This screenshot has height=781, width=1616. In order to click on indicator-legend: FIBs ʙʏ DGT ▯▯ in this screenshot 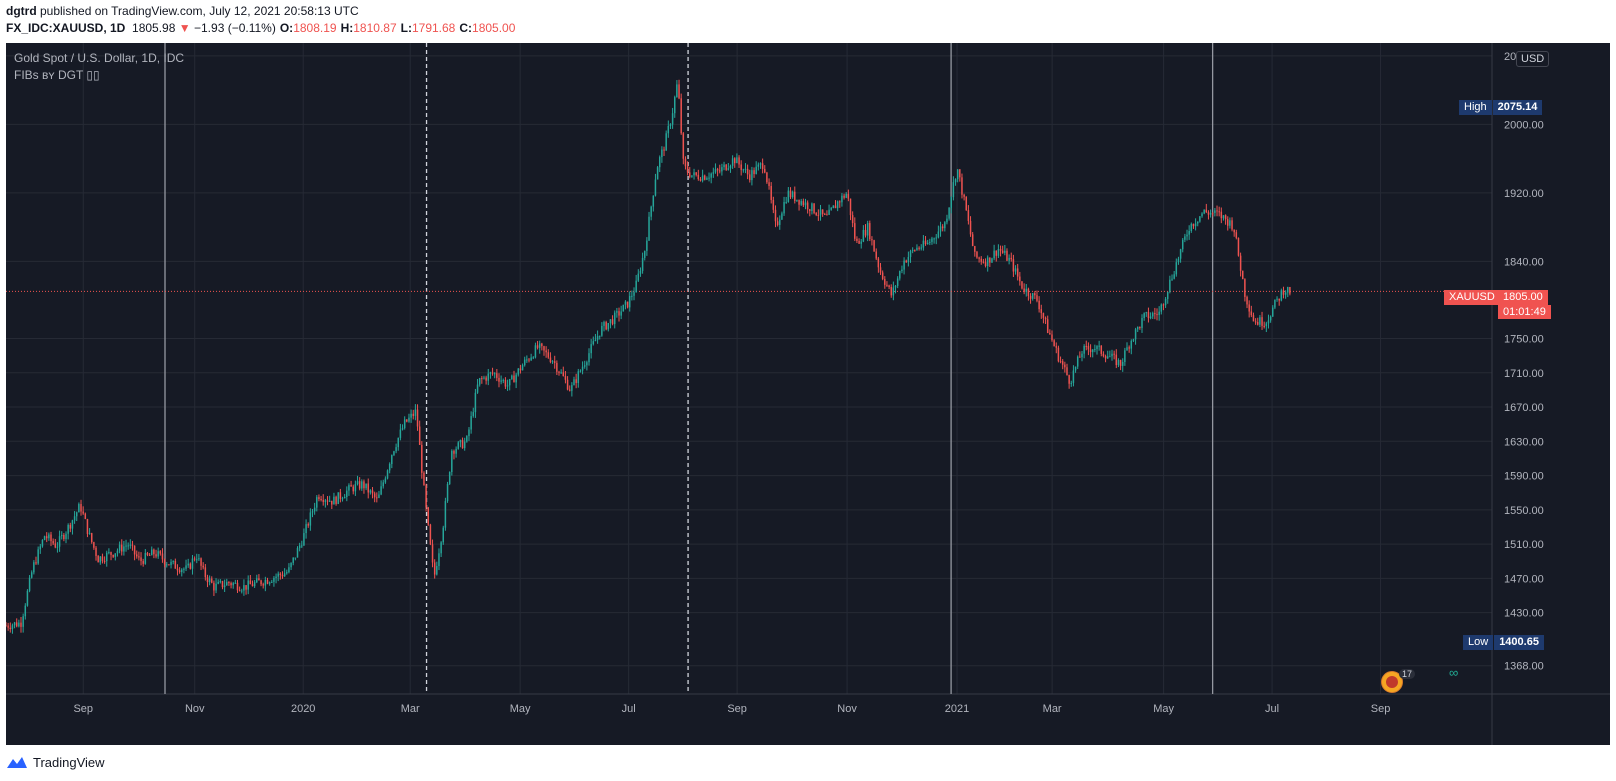, I will do `click(57, 75)`.